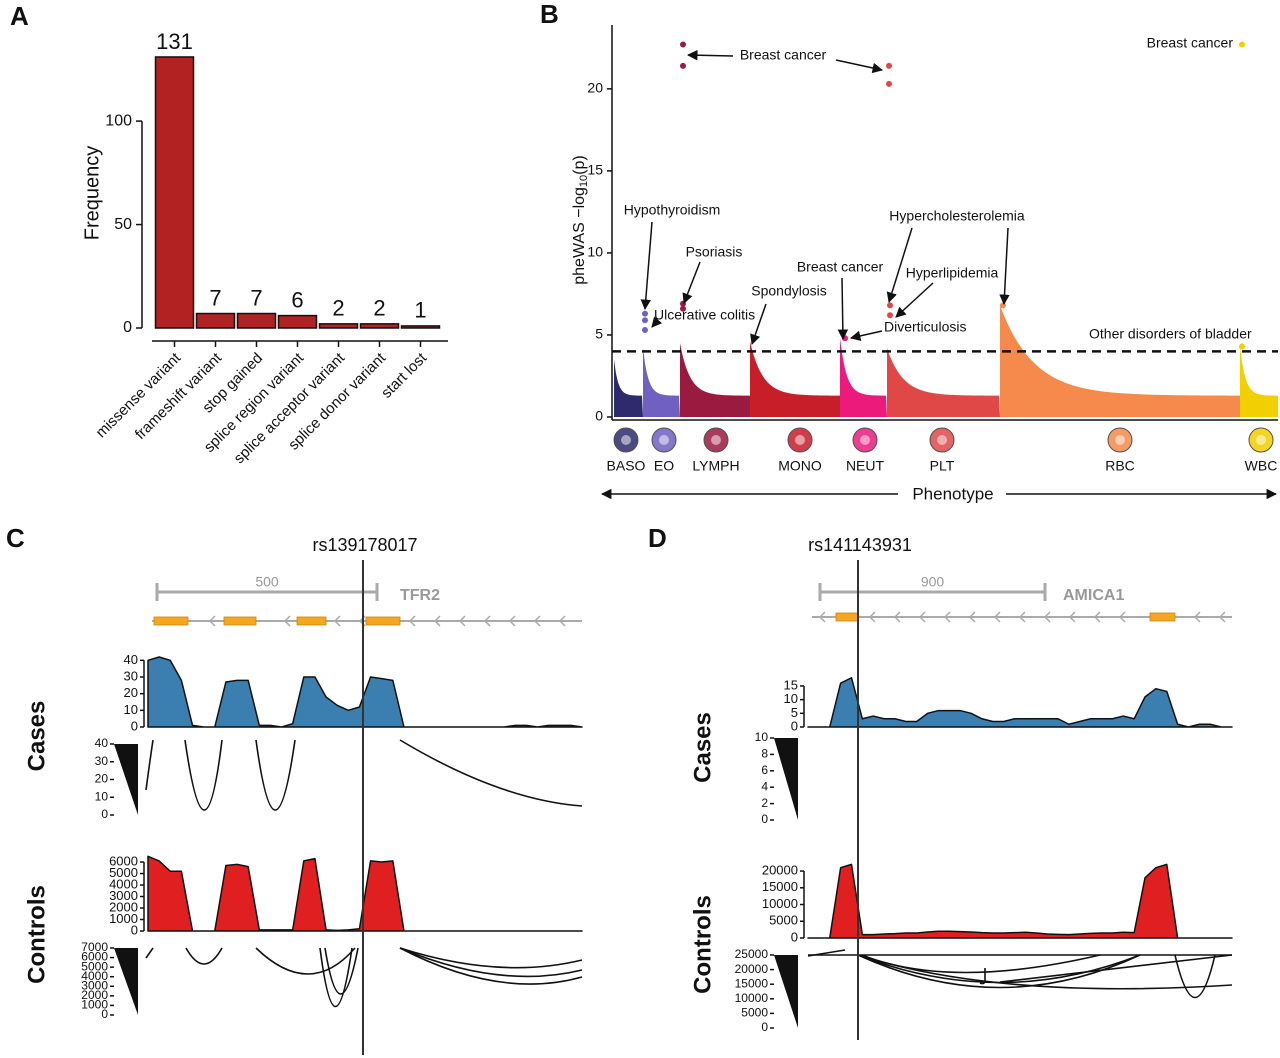  Describe the element at coordinates (626, 466) in the screenshot. I see `group-label: BASO` at that location.